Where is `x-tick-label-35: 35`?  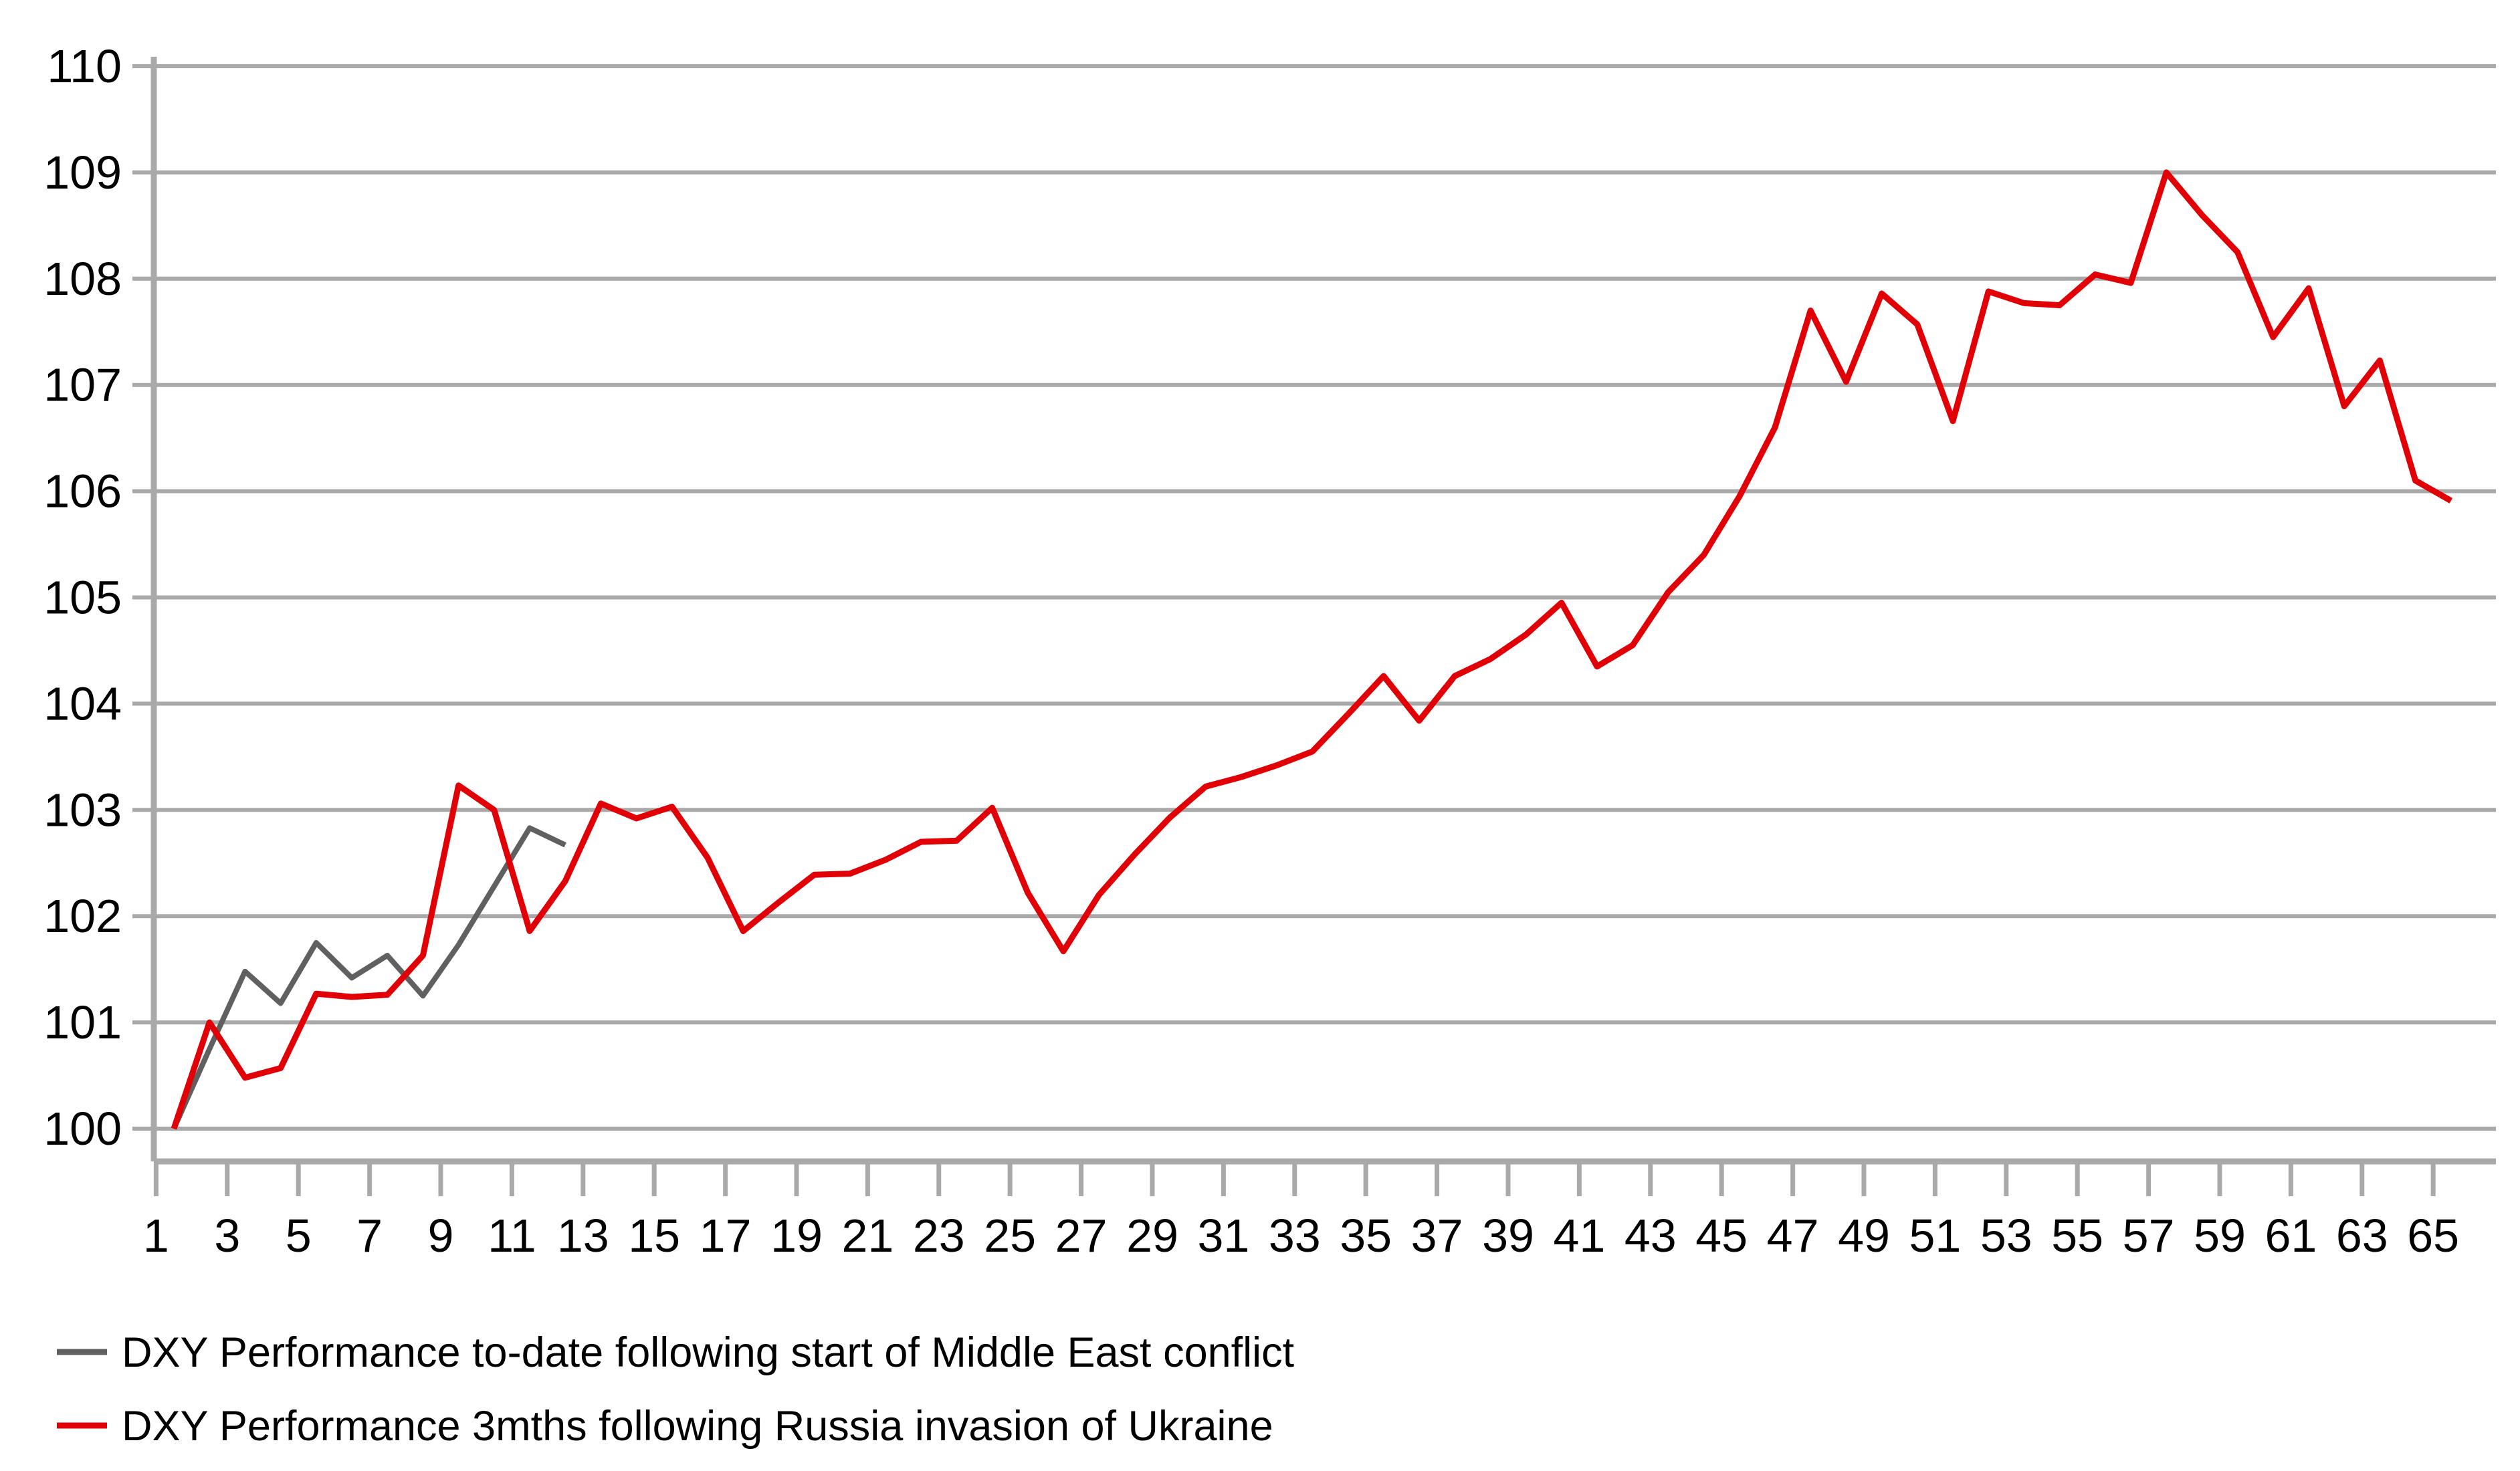
x-tick-label-35: 35 is located at coordinates (1366, 1236).